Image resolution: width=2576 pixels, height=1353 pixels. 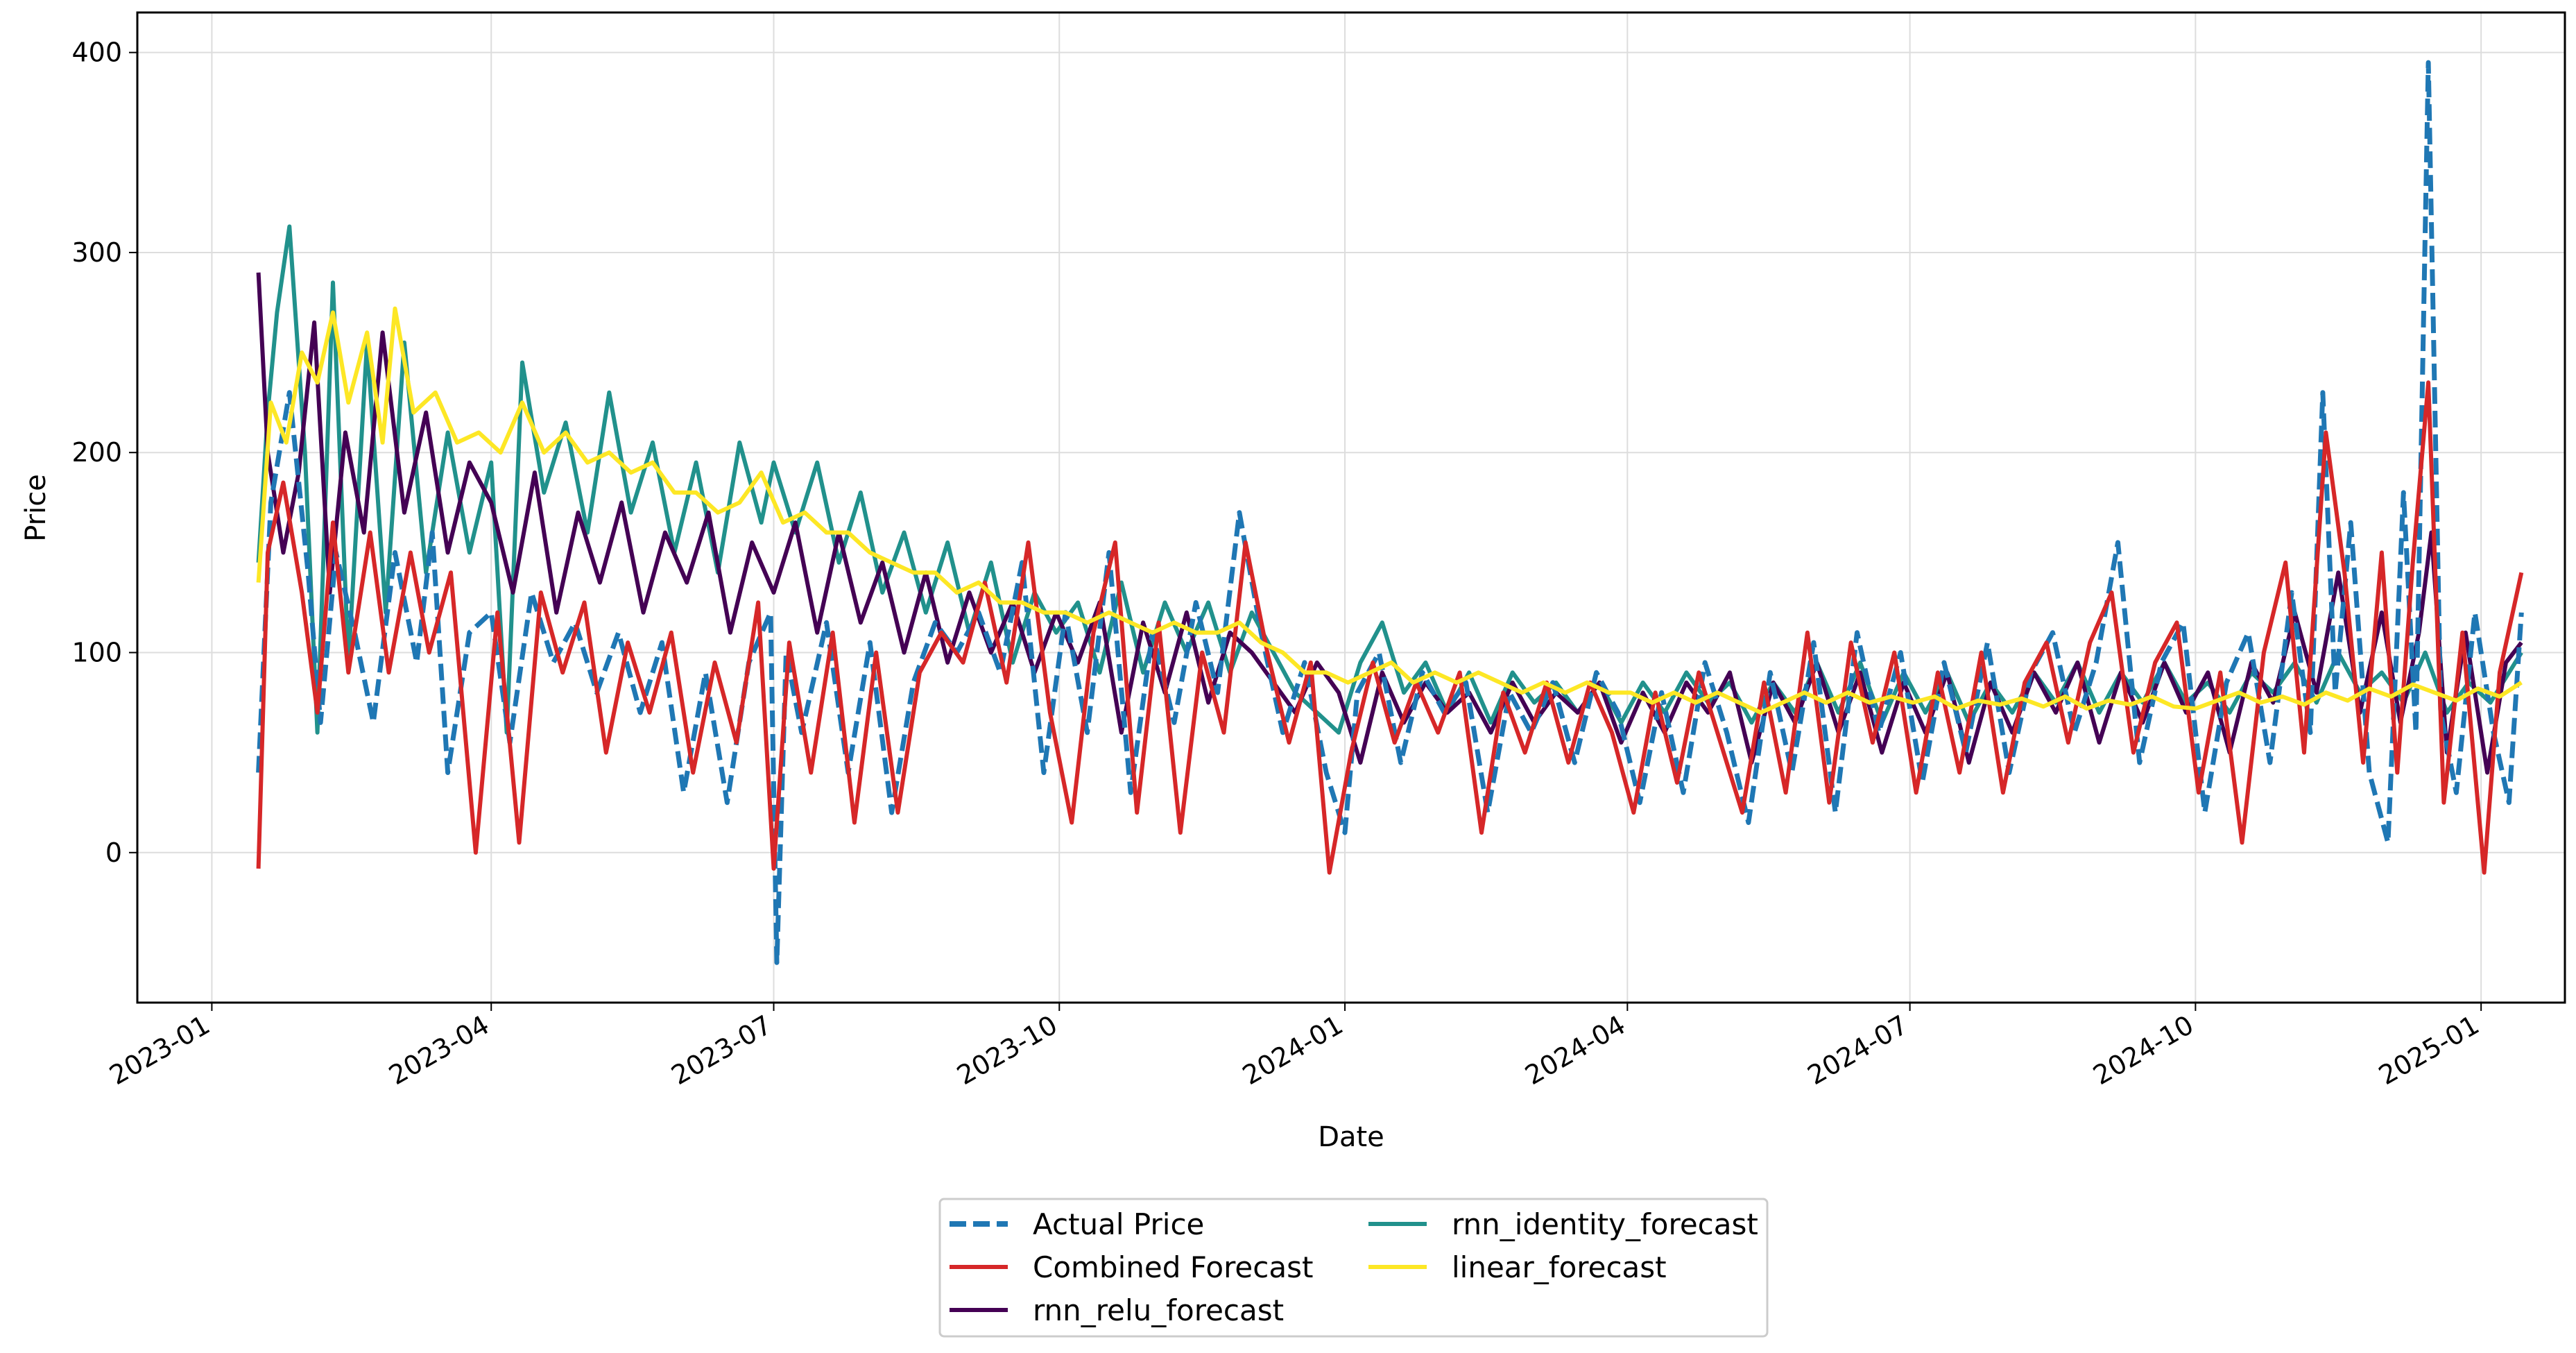 What do you see at coordinates (96, 252) in the screenshot?
I see `y-tick-label: 300` at bounding box center [96, 252].